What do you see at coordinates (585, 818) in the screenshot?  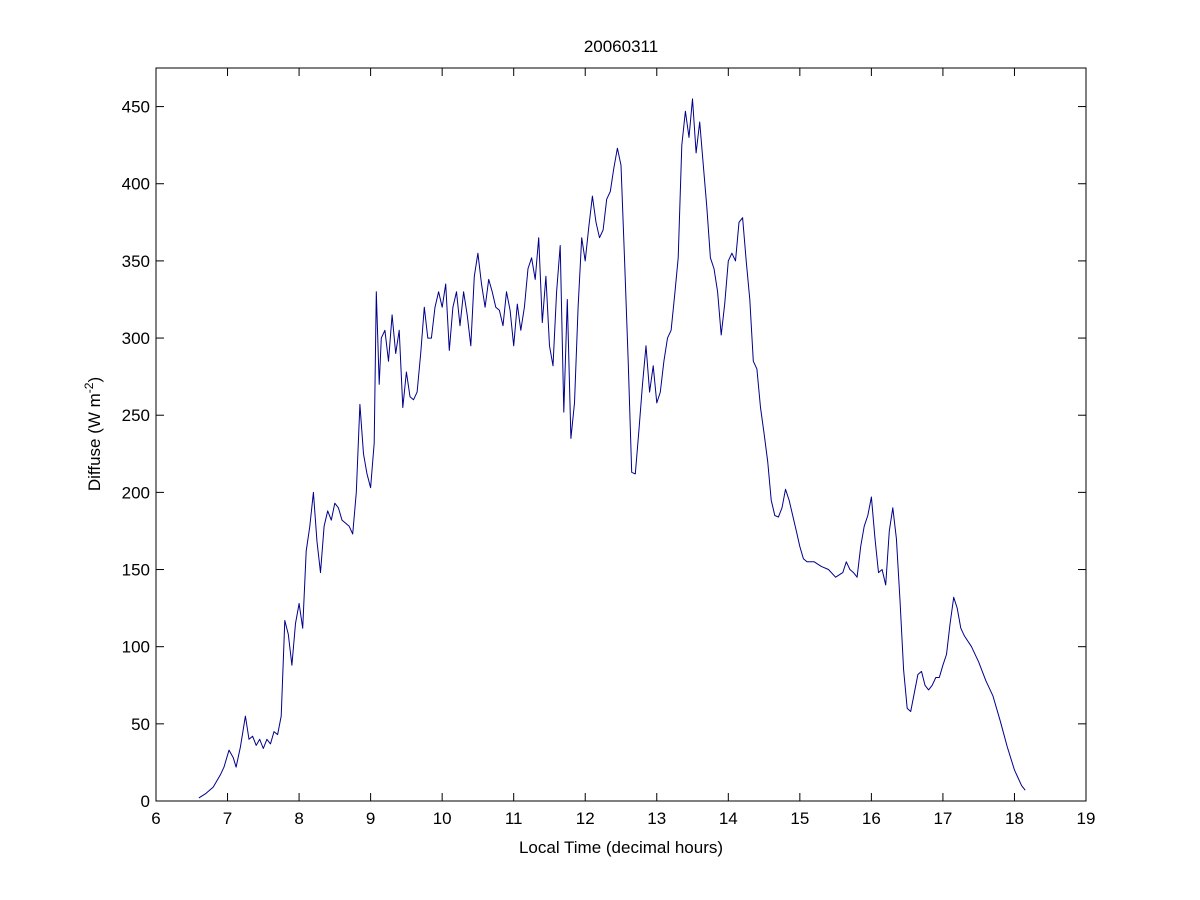 I see `x-tick-label-12: 12` at bounding box center [585, 818].